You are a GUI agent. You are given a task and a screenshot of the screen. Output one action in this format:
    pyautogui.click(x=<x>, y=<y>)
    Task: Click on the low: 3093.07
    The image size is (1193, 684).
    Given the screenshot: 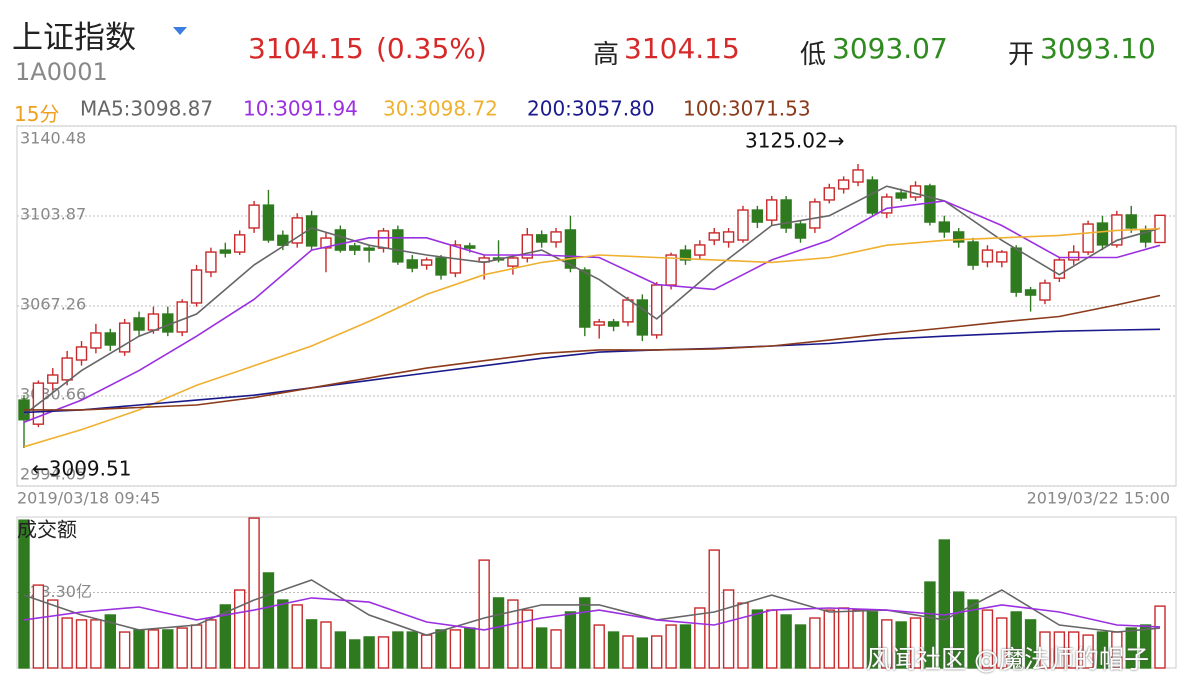 What is the action you would take?
    pyautogui.click(x=890, y=48)
    